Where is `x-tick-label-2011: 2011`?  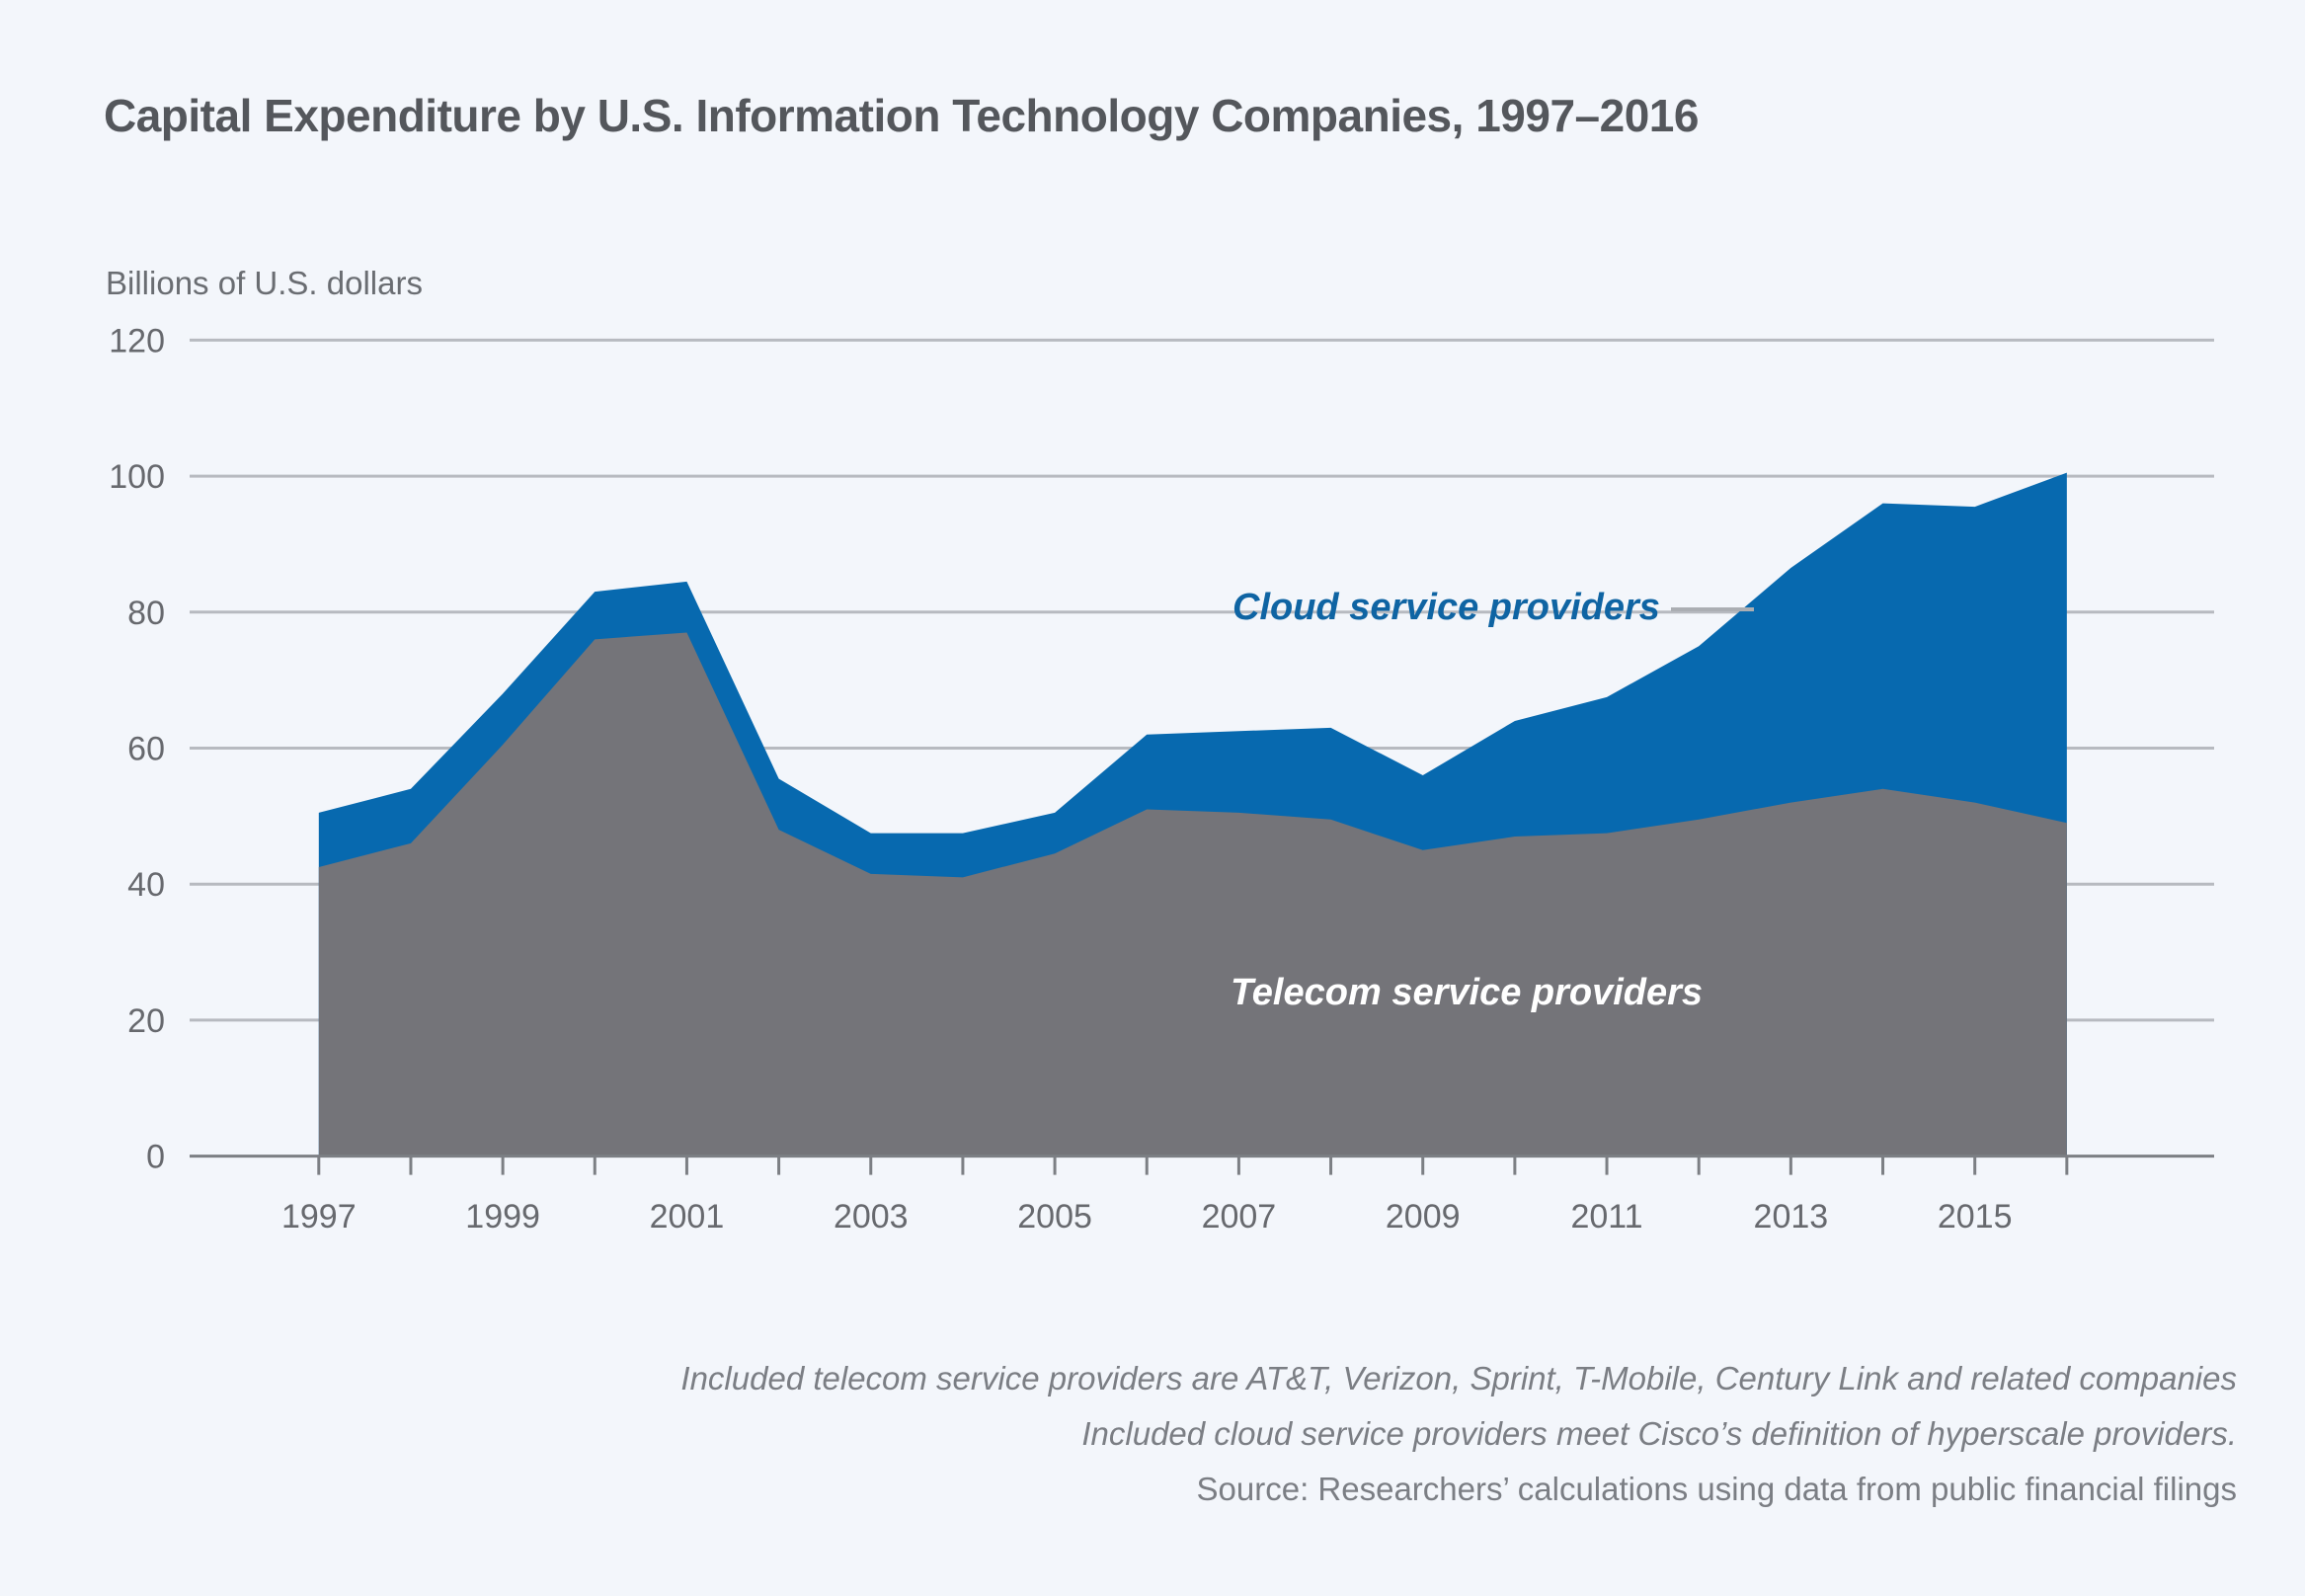 x-tick-label-2011: 2011 is located at coordinates (1606, 1217).